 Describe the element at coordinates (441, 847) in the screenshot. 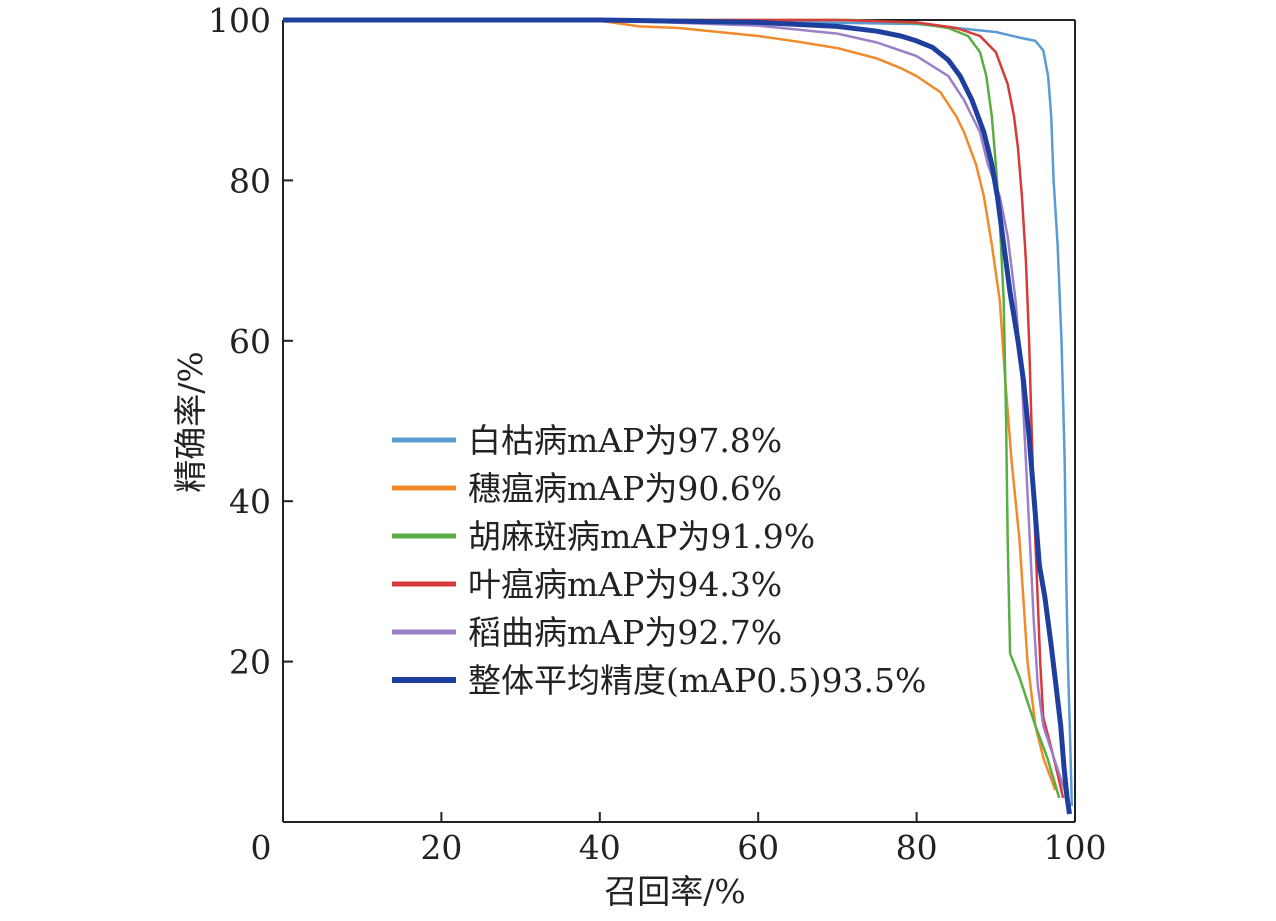

I see `x-tick-label: 20` at that location.